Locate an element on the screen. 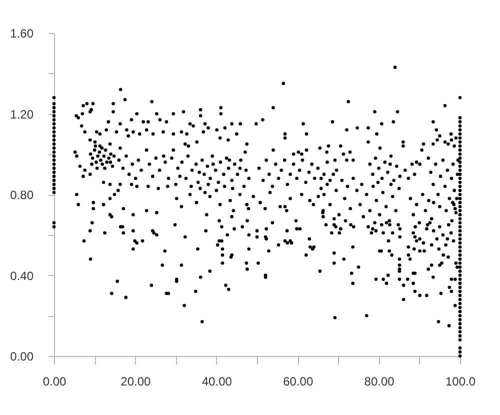 This screenshot has width=500, height=415. x-tick-label: 40.00 is located at coordinates (217, 381).